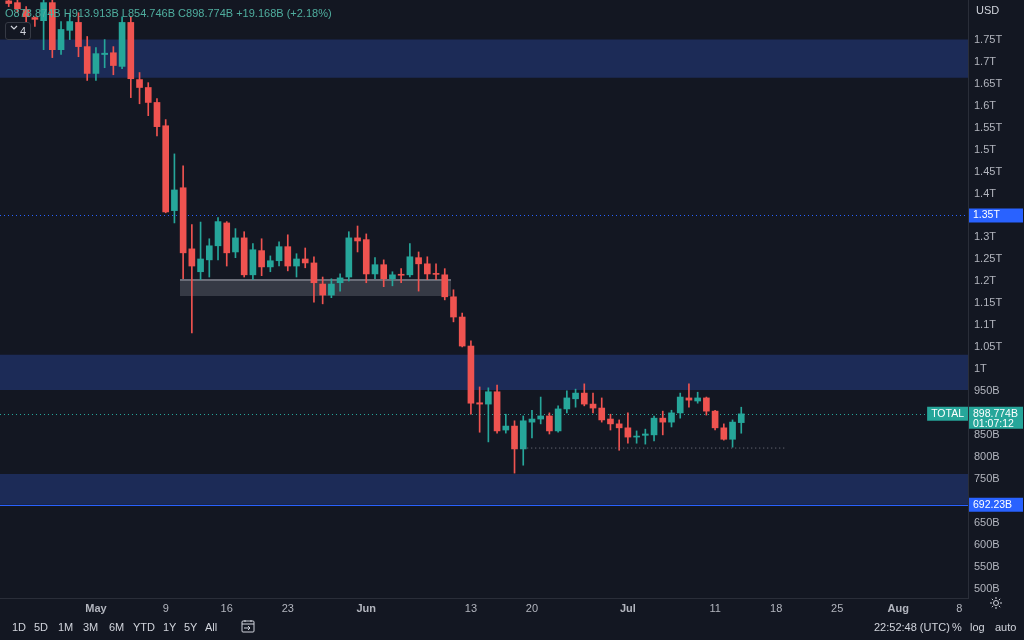 This screenshot has height=640, width=1024. Describe the element at coordinates (66, 627) in the screenshot. I see `text: 1M` at that location.